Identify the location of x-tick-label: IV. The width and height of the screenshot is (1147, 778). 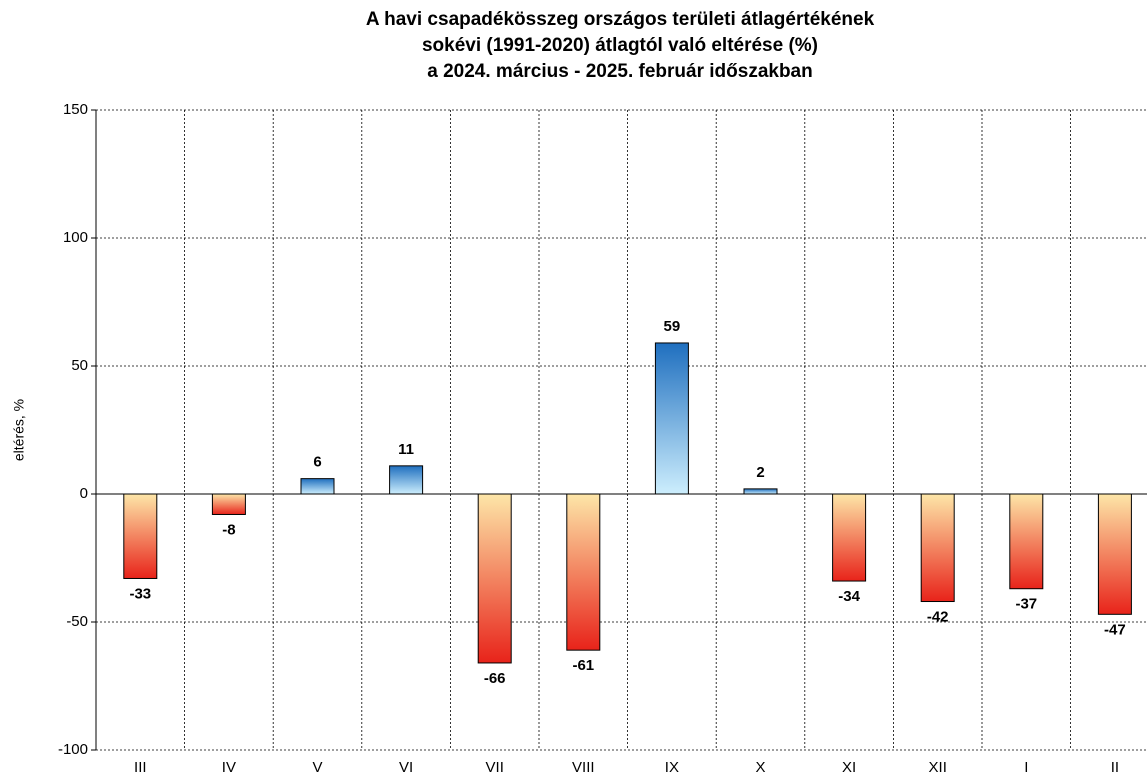
(229, 767).